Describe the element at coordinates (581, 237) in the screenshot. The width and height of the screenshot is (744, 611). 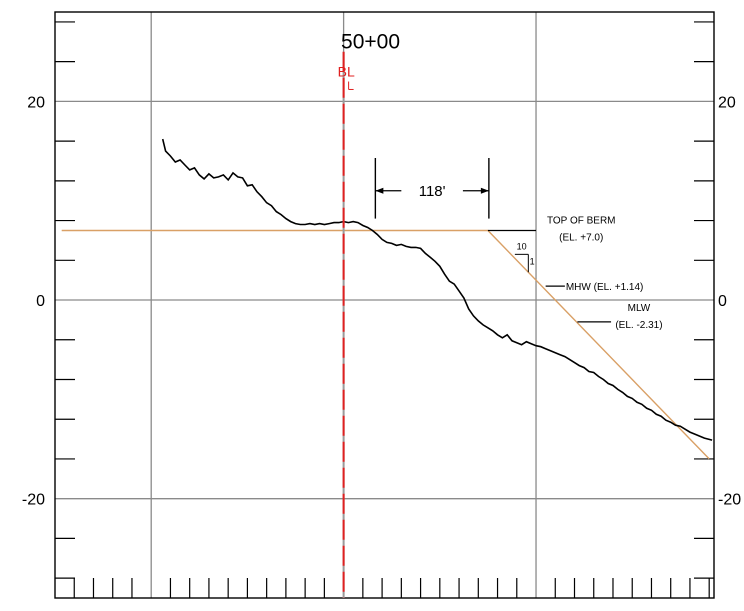
I see `top-of-berm-elevation: (EL. +7.0)` at that location.